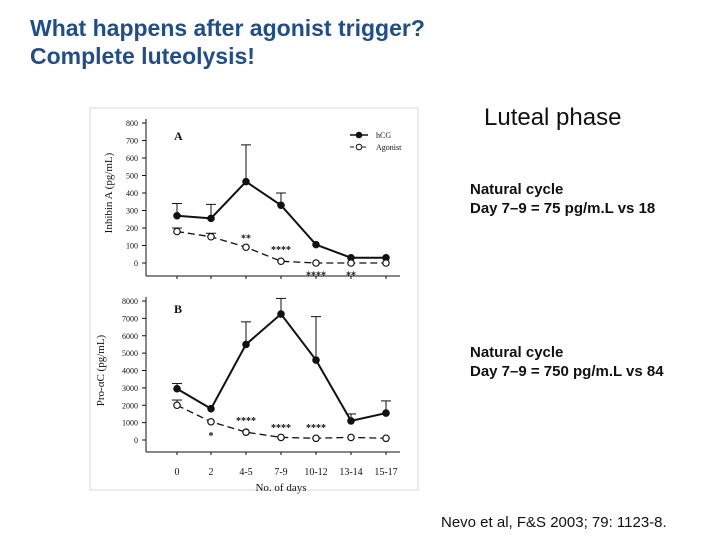 This screenshot has height=540, width=720. Describe the element at coordinates (281, 367) in the screenshot. I see `series-hcg-line` at that location.